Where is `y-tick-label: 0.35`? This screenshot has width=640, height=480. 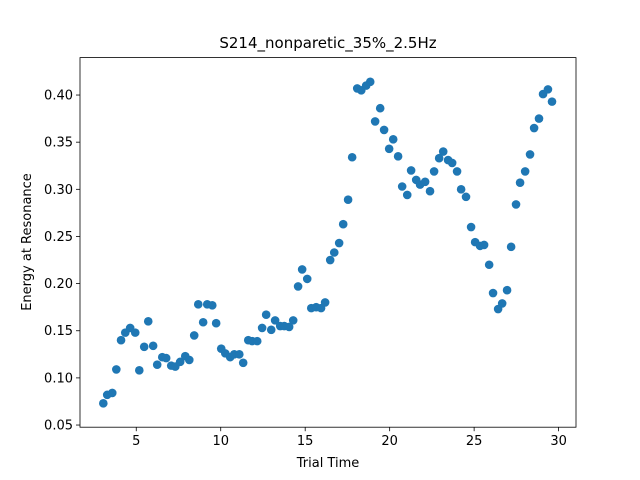
y-tick-label: 0.35 is located at coordinates (58, 143).